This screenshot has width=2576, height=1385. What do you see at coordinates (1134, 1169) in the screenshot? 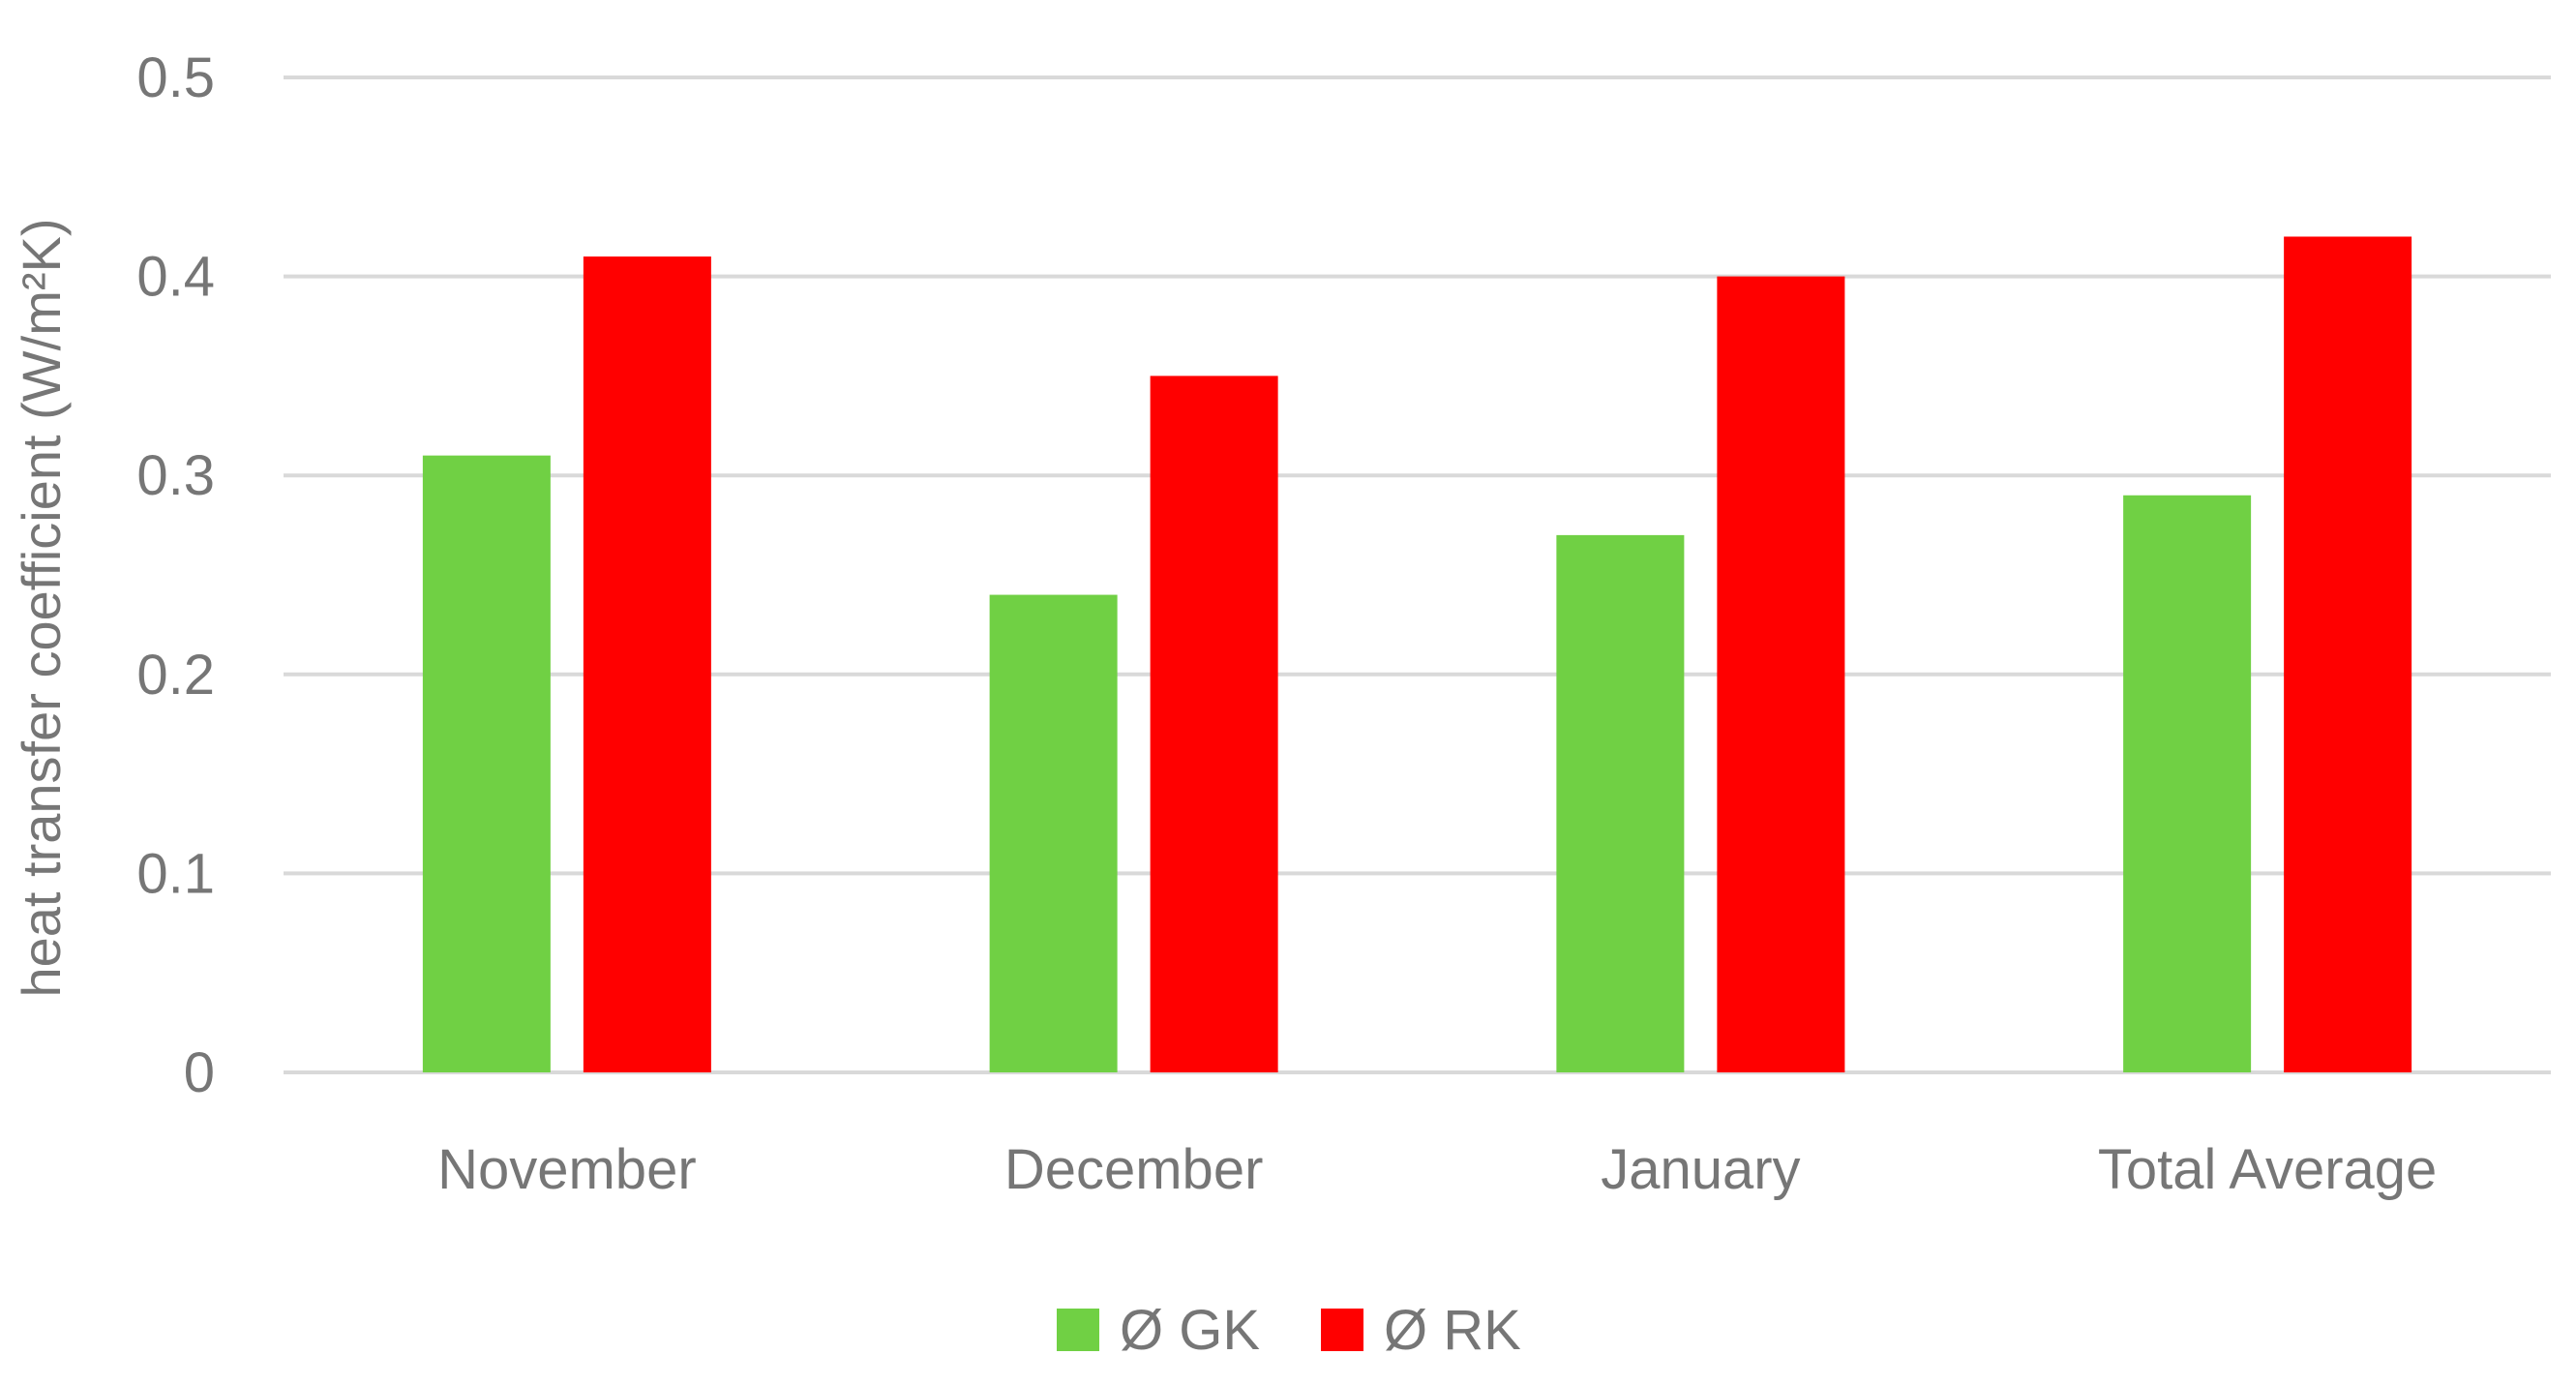
I see `x-tick-label: December` at bounding box center [1134, 1169].